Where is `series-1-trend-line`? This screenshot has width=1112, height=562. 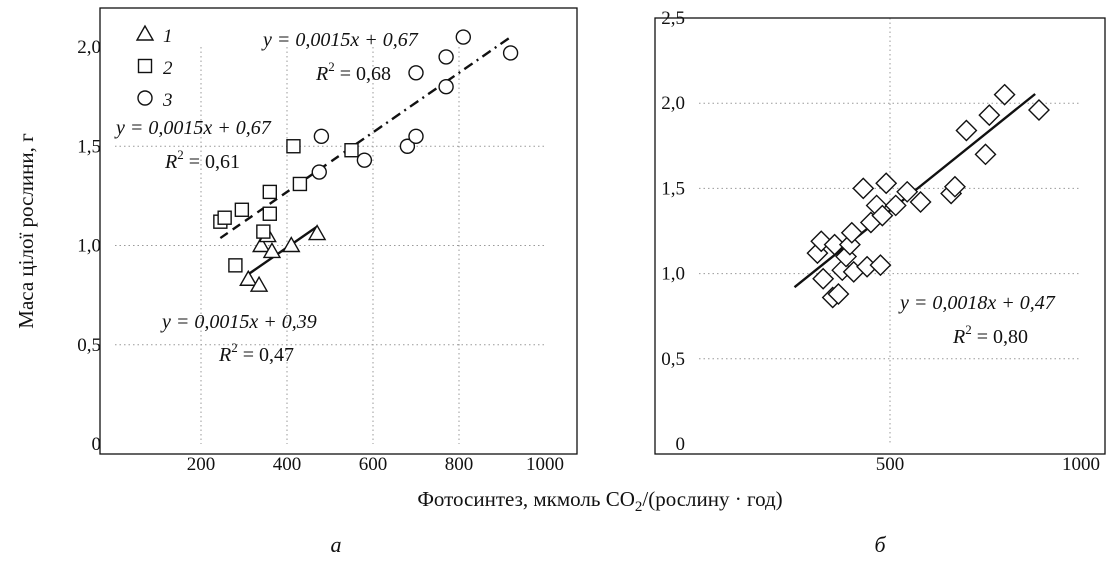 series-1-trend-line is located at coordinates (282, 250).